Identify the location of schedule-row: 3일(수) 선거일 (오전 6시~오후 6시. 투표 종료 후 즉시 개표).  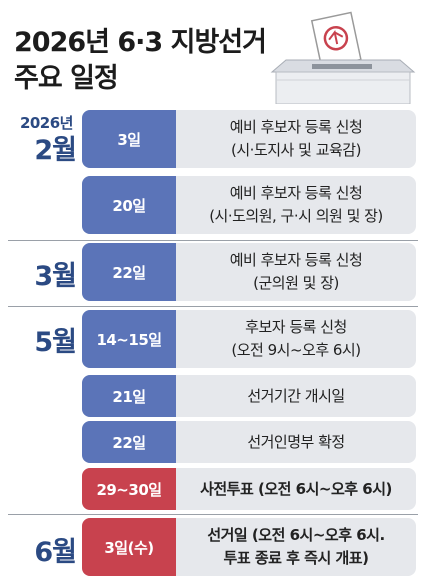
(249, 547).